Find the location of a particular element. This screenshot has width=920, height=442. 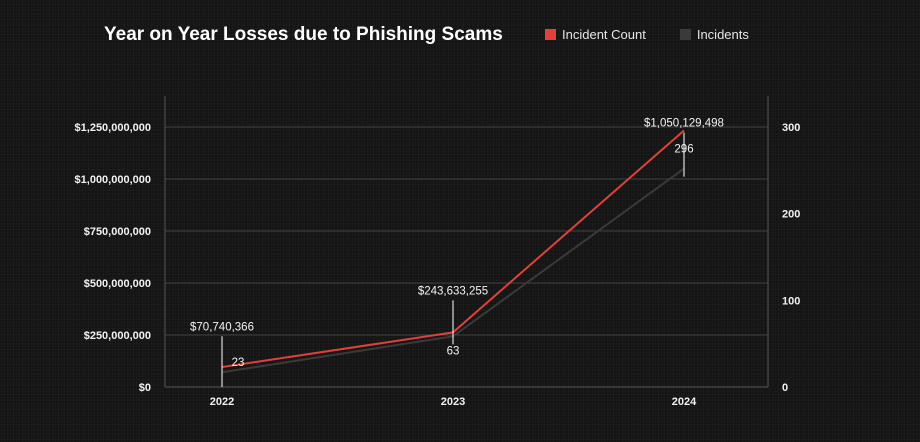

data-label-incident-count-2024: 296 is located at coordinates (683, 149).